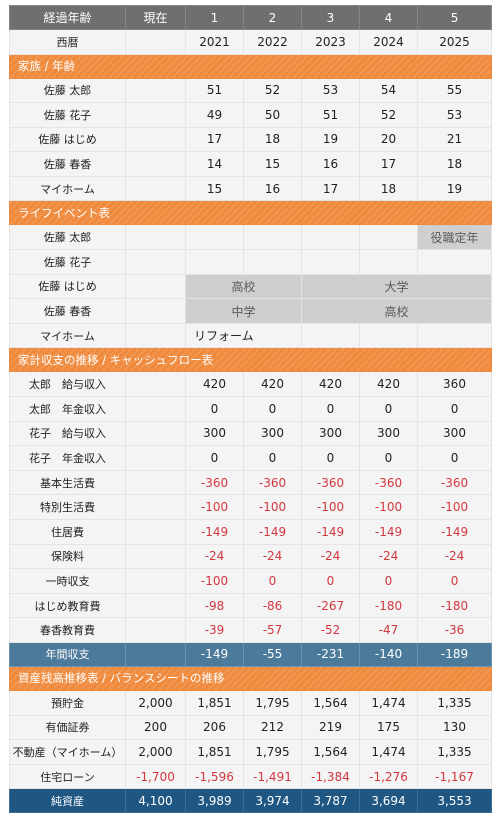  Describe the element at coordinates (67, 776) in the screenshot. I see `row-label: 住宅ローン` at that location.